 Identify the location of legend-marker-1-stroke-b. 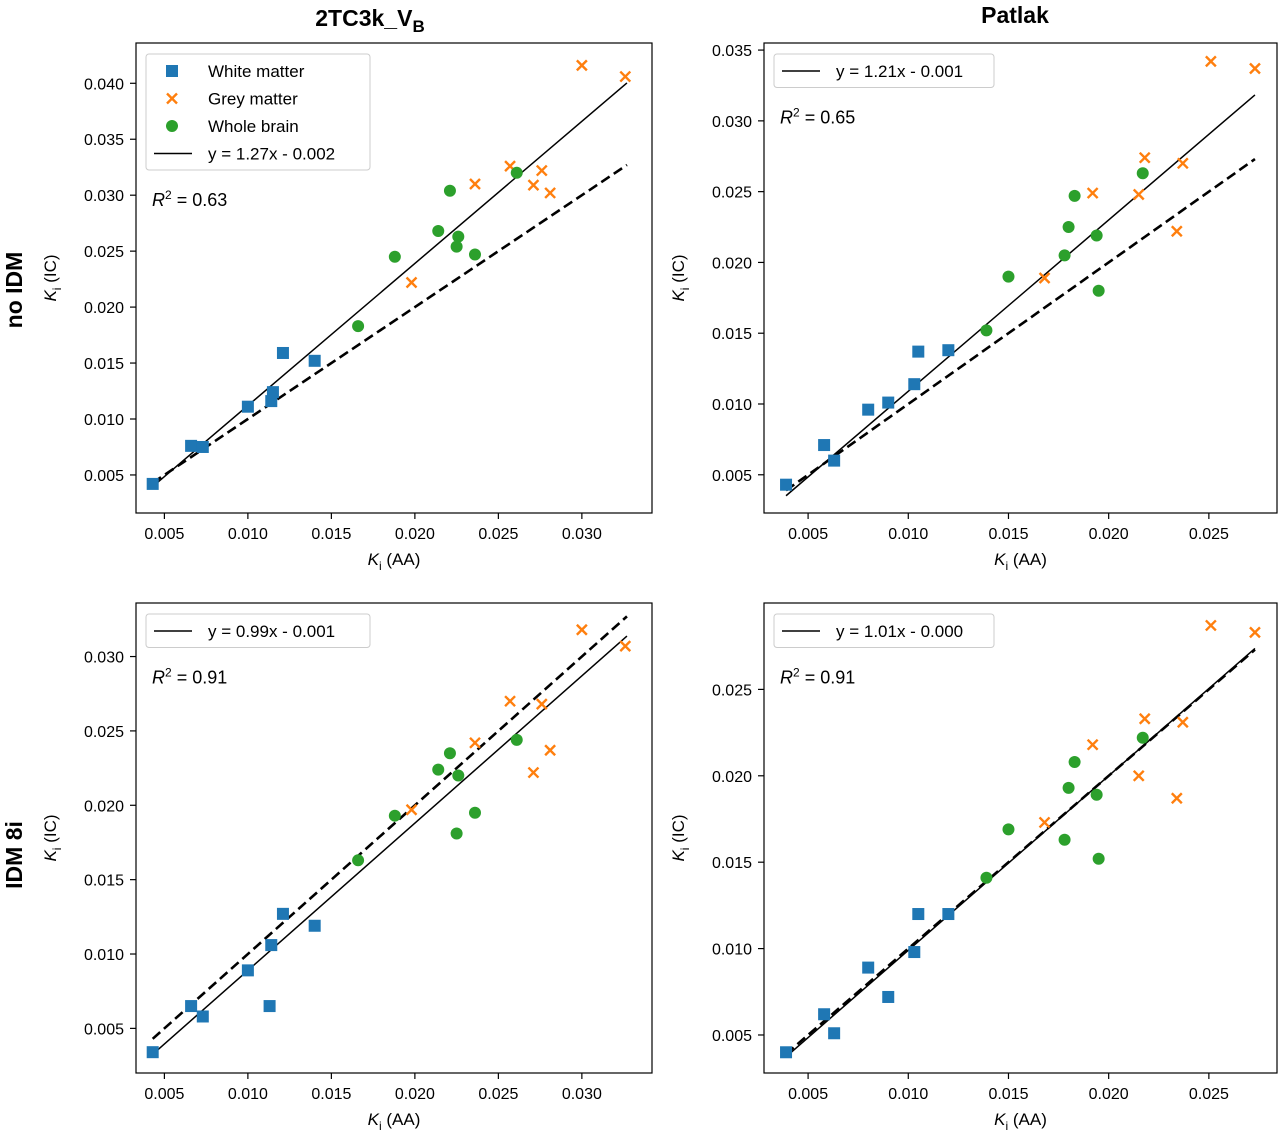
(172, 98).